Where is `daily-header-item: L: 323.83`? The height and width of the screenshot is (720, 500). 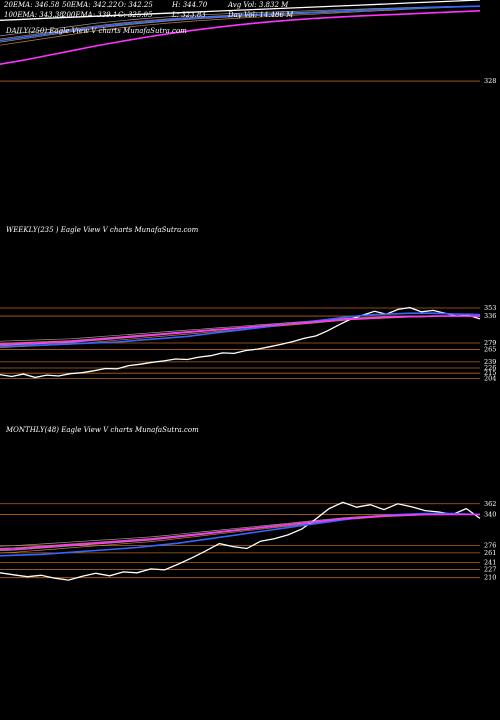 daily-header-item: L: 323.83 is located at coordinates (188, 15).